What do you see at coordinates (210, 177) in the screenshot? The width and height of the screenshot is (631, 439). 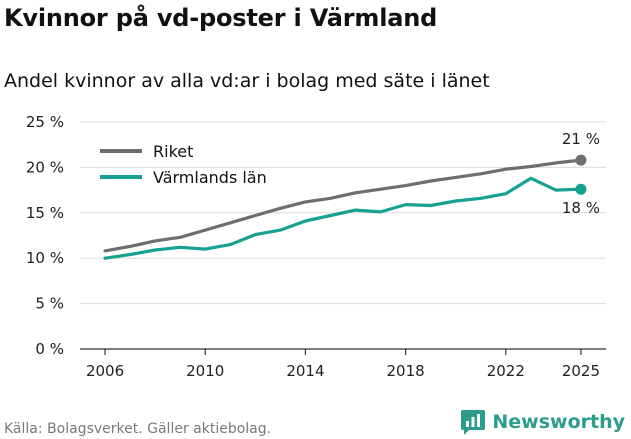 I see `legend-label: Värmlands län` at bounding box center [210, 177].